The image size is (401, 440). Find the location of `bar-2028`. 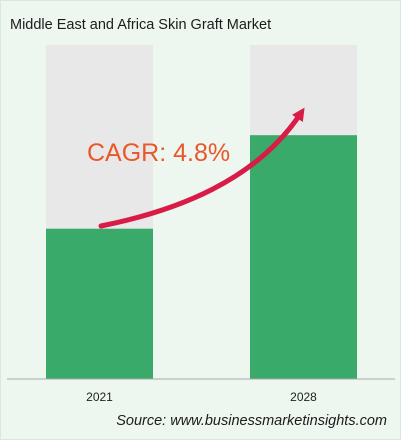

bar-2028 is located at coordinates (303, 257).